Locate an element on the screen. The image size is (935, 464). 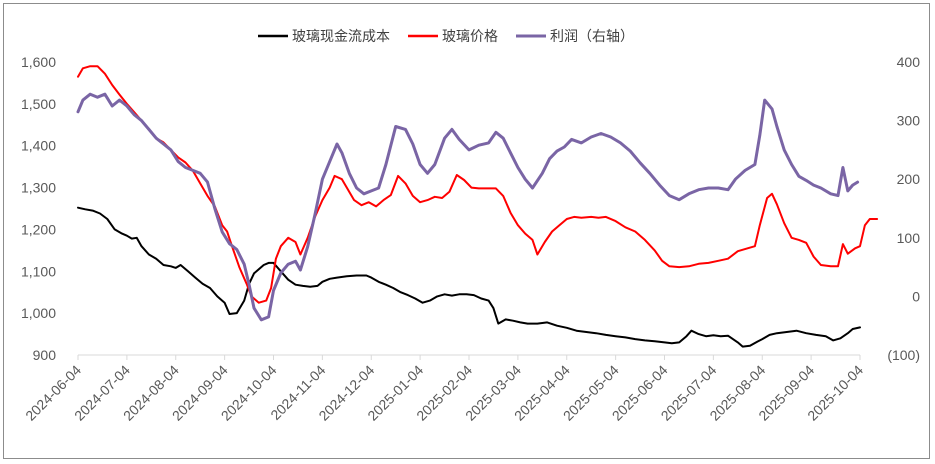
left-axis-tick-label: 1,000 is located at coordinates (38, 313).